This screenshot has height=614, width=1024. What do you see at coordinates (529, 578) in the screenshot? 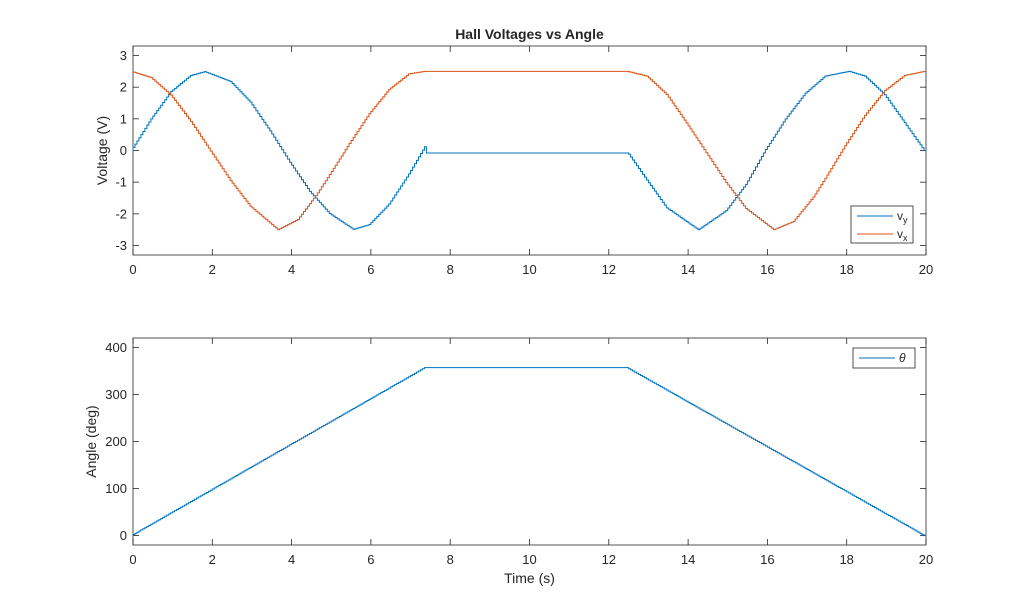
I see `x-axis-label: Time (s)` at bounding box center [529, 578].